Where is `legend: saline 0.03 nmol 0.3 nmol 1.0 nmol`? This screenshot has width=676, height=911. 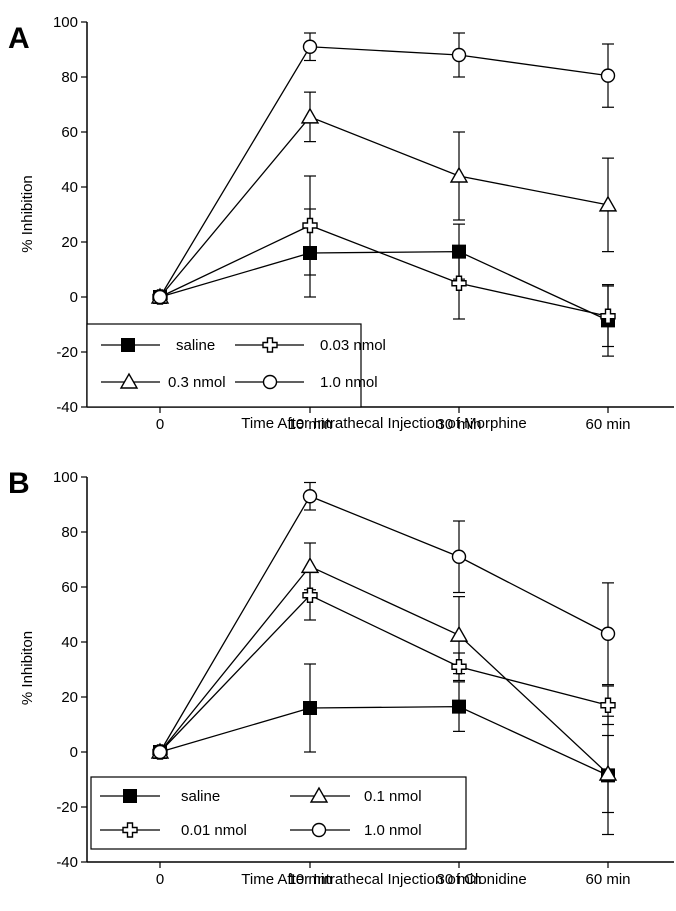 legend: saline 0.03 nmol 0.3 nmol 1.0 nmol is located at coordinates (236, 365).